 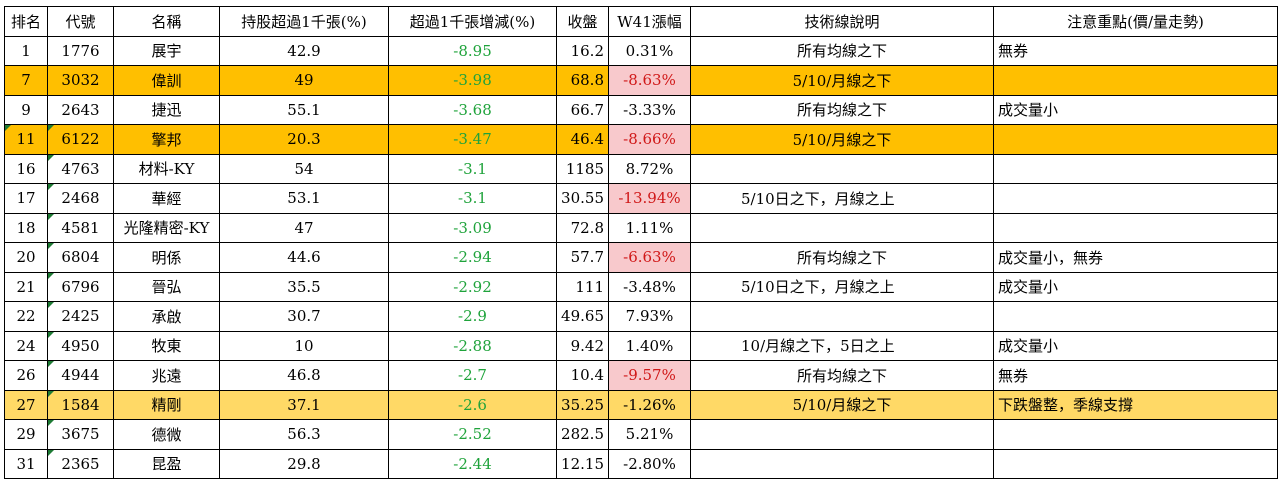 What do you see at coordinates (166, 375) in the screenshot?
I see `cell-name: 兆遠` at bounding box center [166, 375].